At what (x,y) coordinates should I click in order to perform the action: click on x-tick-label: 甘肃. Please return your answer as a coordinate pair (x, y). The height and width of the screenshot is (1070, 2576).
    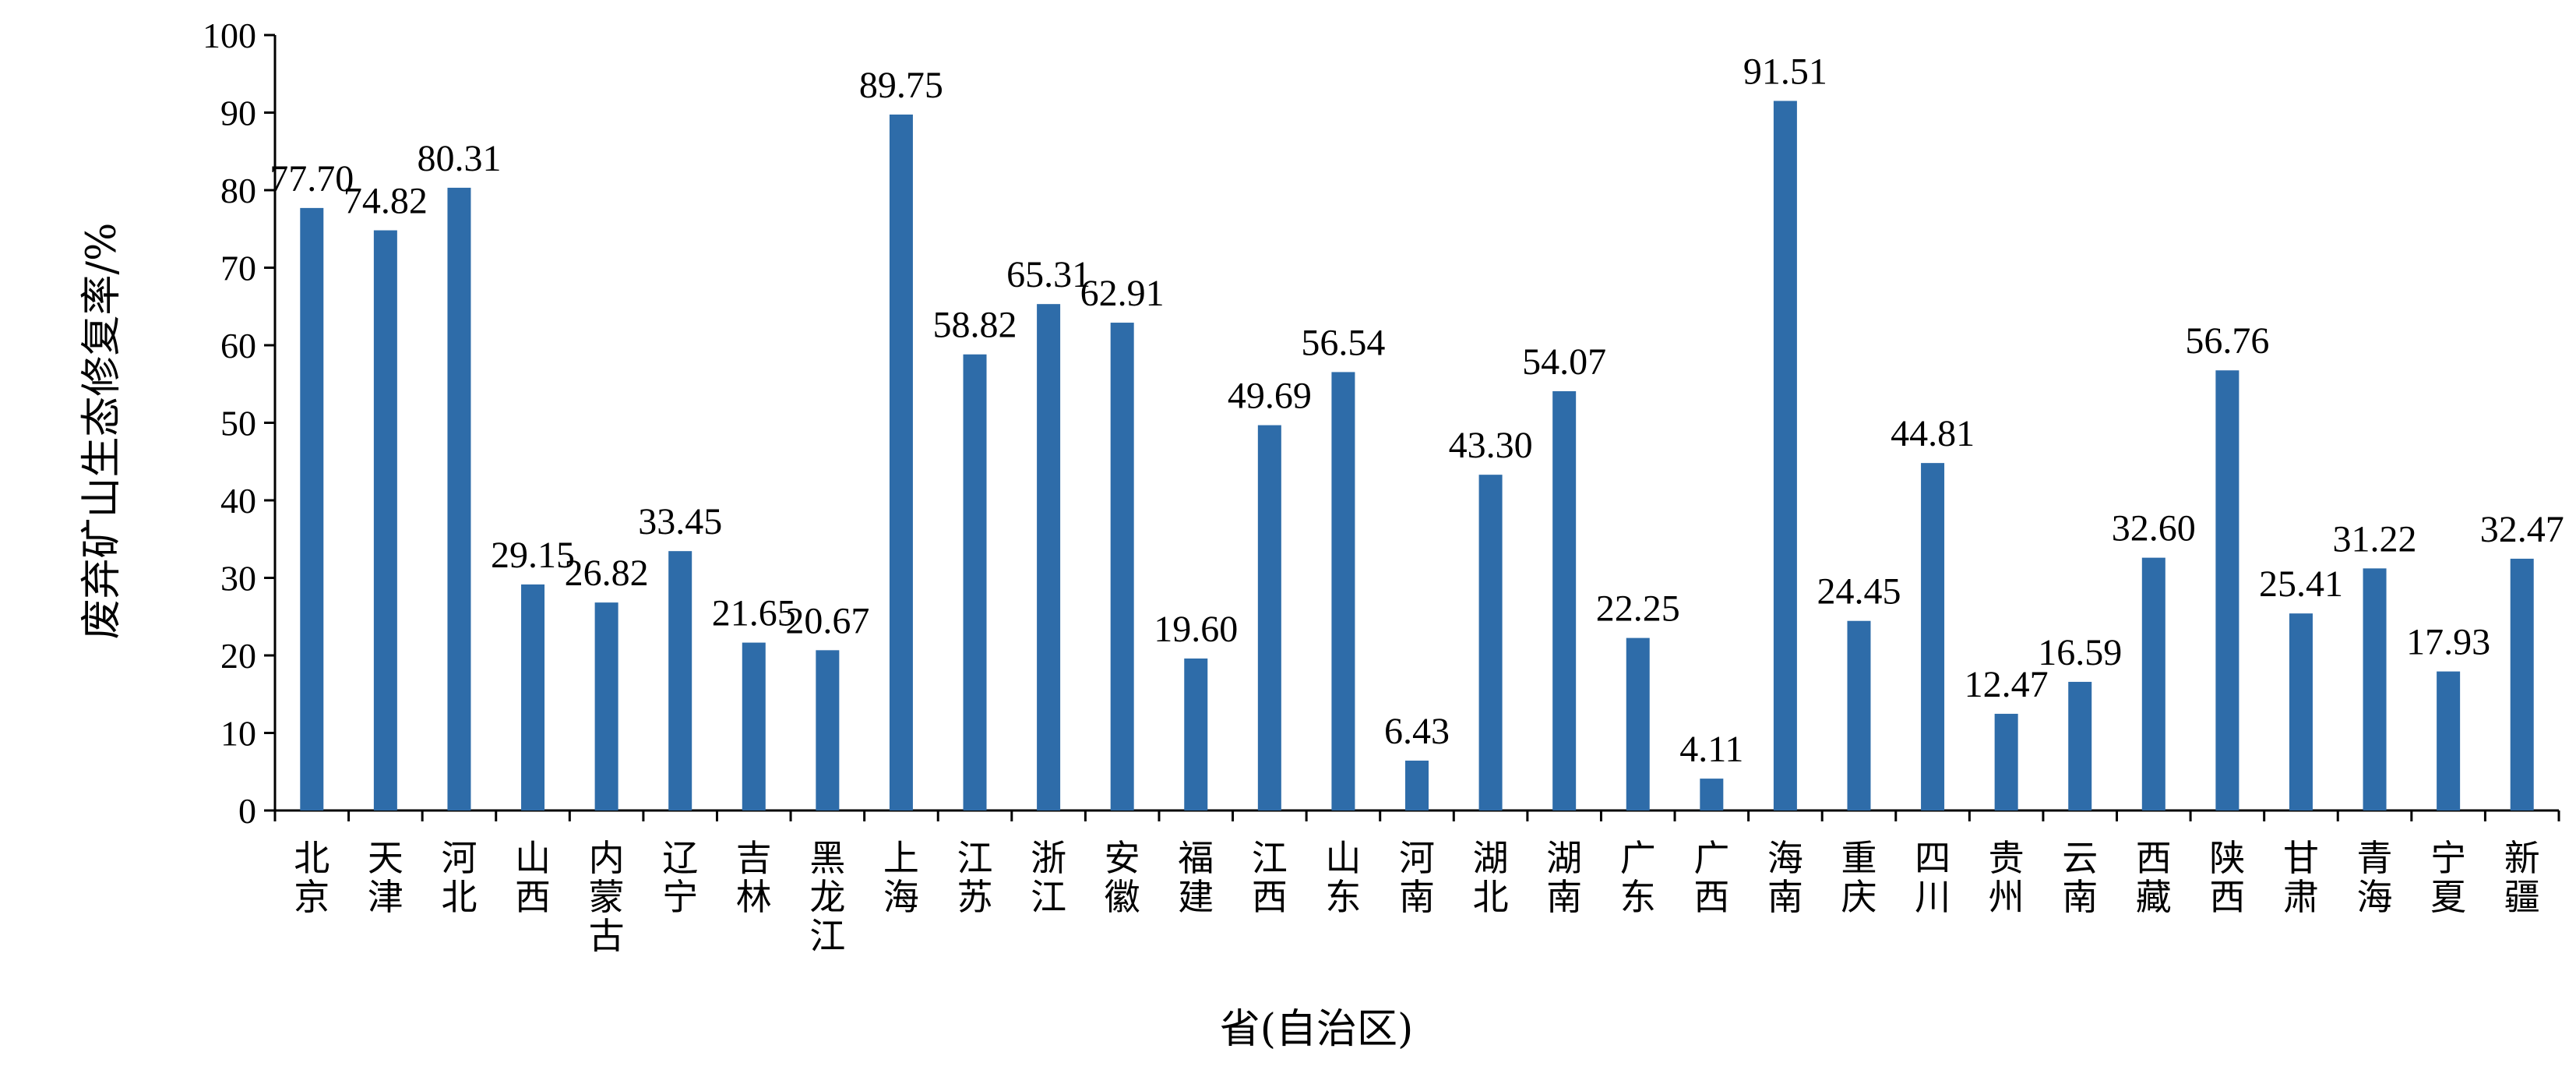
    Looking at the image, I should click on (2301, 877).